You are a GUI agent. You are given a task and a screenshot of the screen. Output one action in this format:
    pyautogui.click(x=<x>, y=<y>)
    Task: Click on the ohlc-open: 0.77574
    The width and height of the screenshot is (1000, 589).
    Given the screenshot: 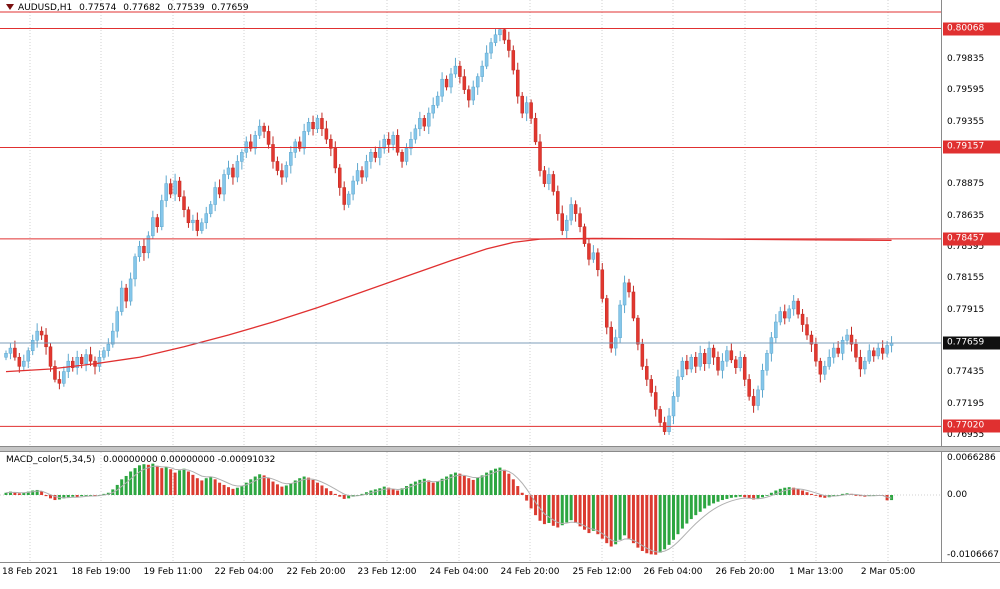 What is the action you would take?
    pyautogui.click(x=98, y=8)
    